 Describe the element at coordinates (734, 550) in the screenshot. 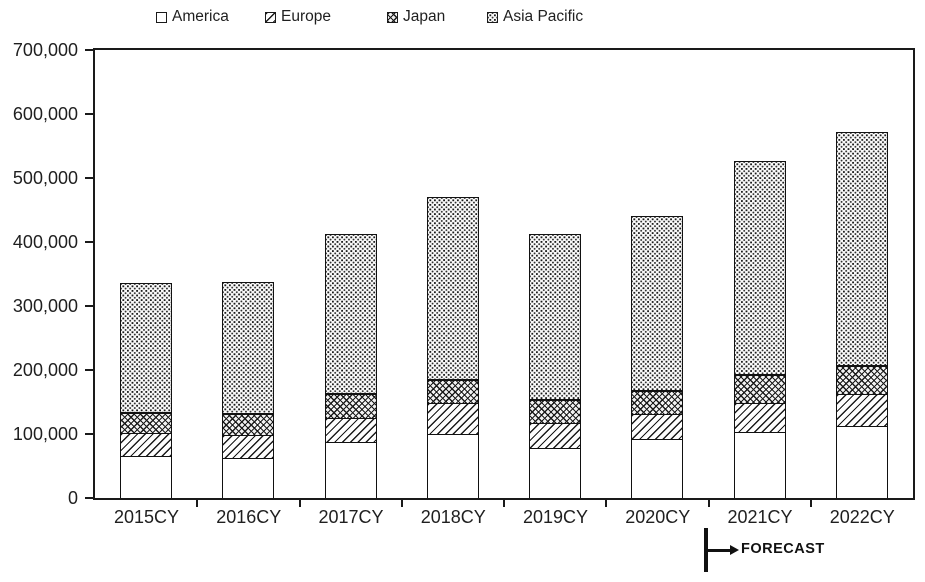

I see `forecast-arrow-icon` at that location.